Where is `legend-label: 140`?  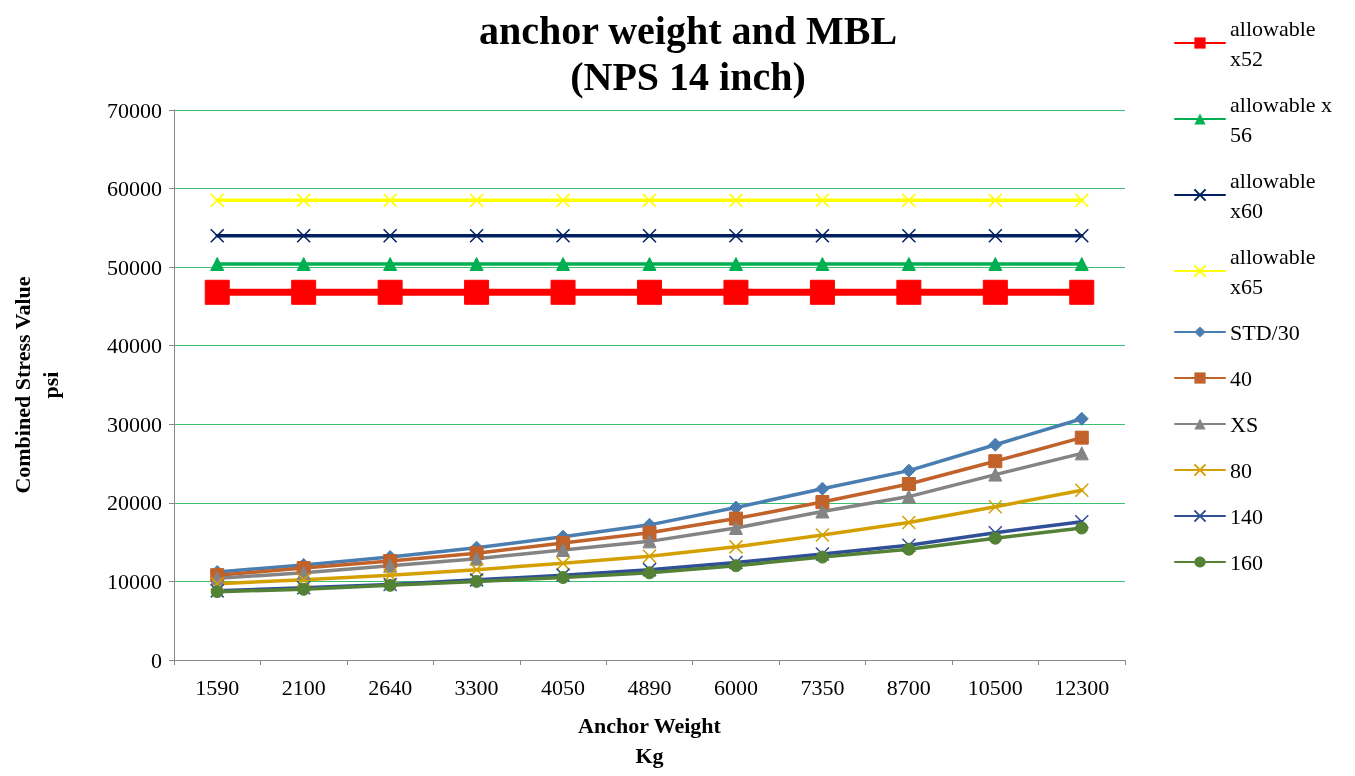 legend-label: 140 is located at coordinates (1246, 516).